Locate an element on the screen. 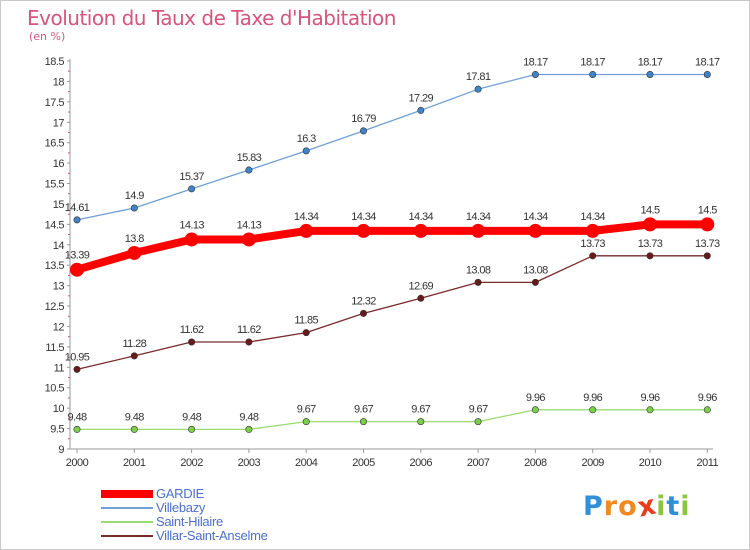 The width and height of the screenshot is (750, 550). chart-title: Evolution du Taux de Taxe d'Habitation is located at coordinates (211, 18).